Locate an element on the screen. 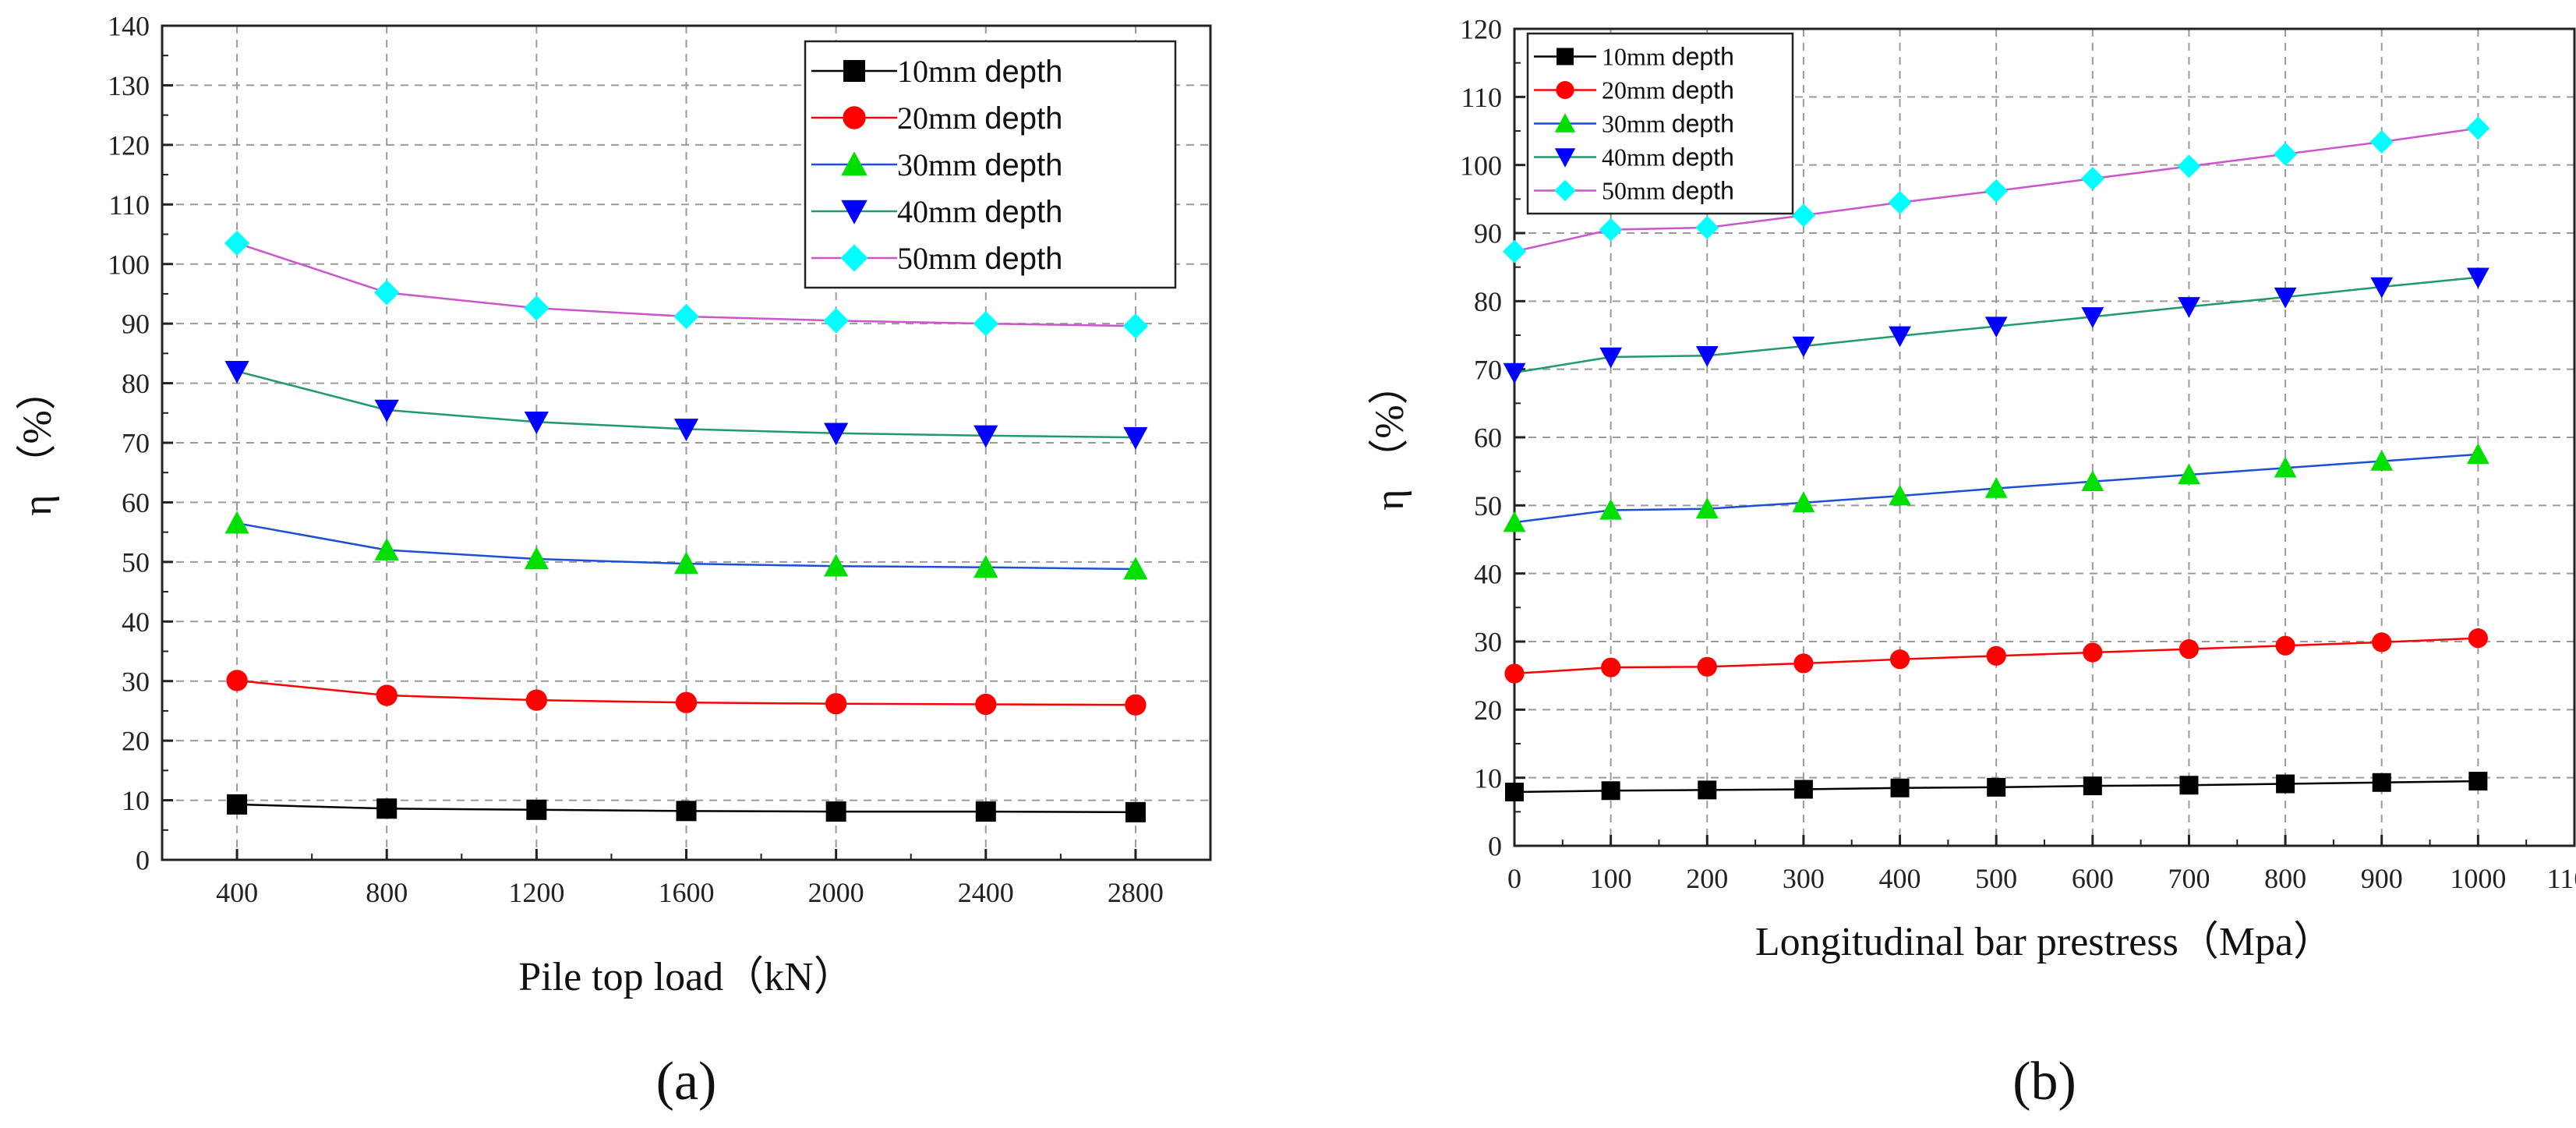 This screenshot has width=2576, height=1128. y-axis-title: η （%） is located at coordinates (38, 443).